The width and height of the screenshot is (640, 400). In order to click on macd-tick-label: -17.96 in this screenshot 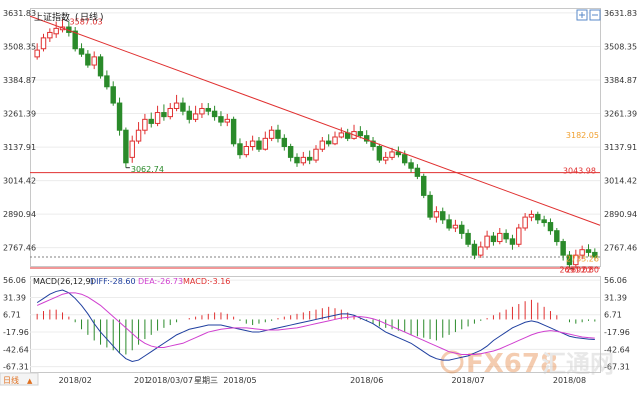, I will do `click(617, 332)`.